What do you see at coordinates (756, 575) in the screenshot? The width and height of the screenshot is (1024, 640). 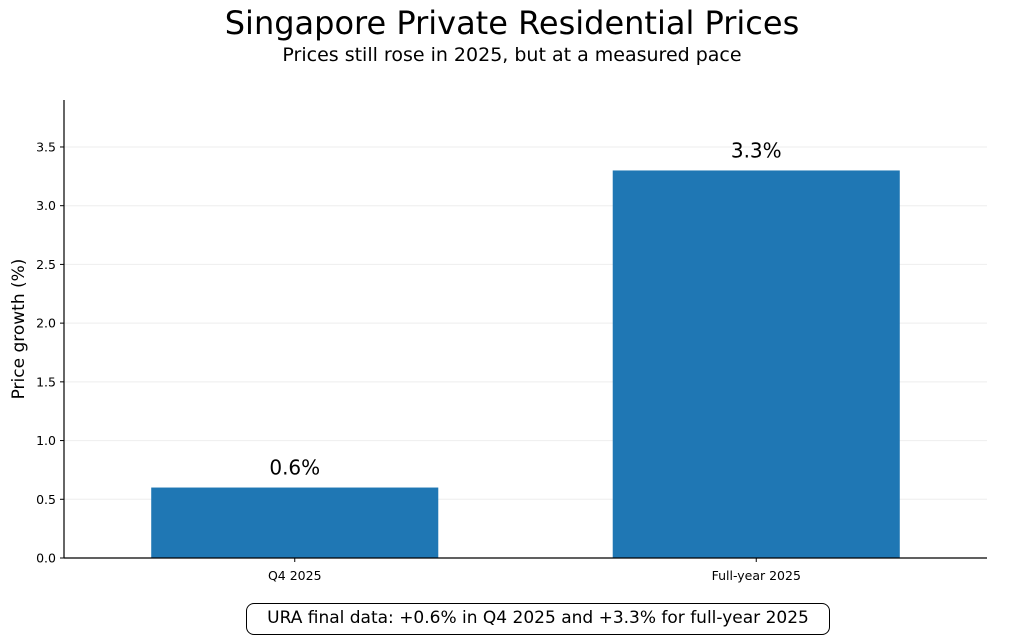 I see `x-tick-label: Full-year 2025` at bounding box center [756, 575].